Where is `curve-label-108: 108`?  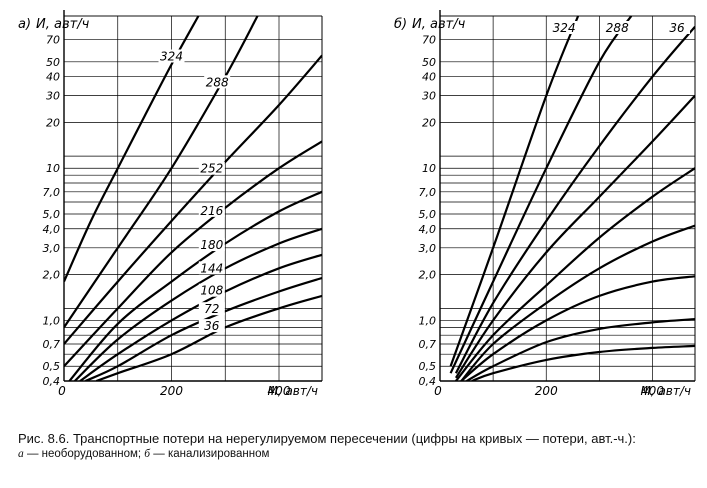 curve-label-108: 108 is located at coordinates (211, 291).